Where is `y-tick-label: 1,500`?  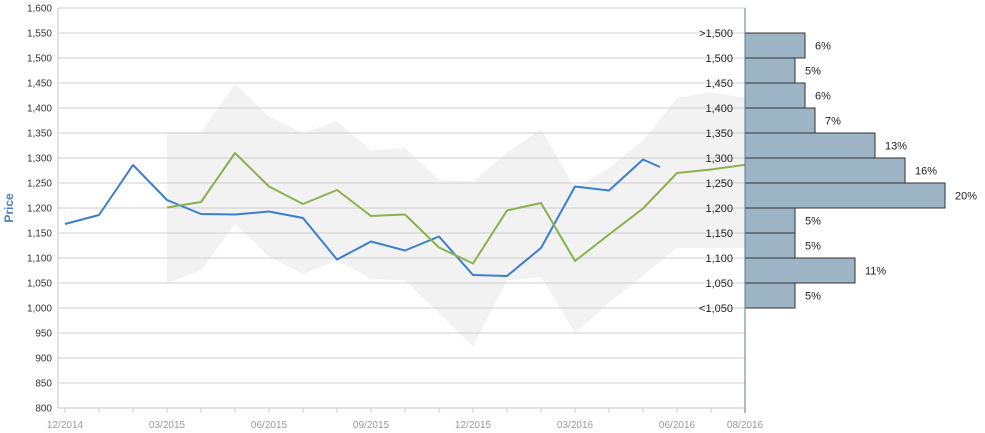
y-tick-label: 1,500 is located at coordinates (39, 59).